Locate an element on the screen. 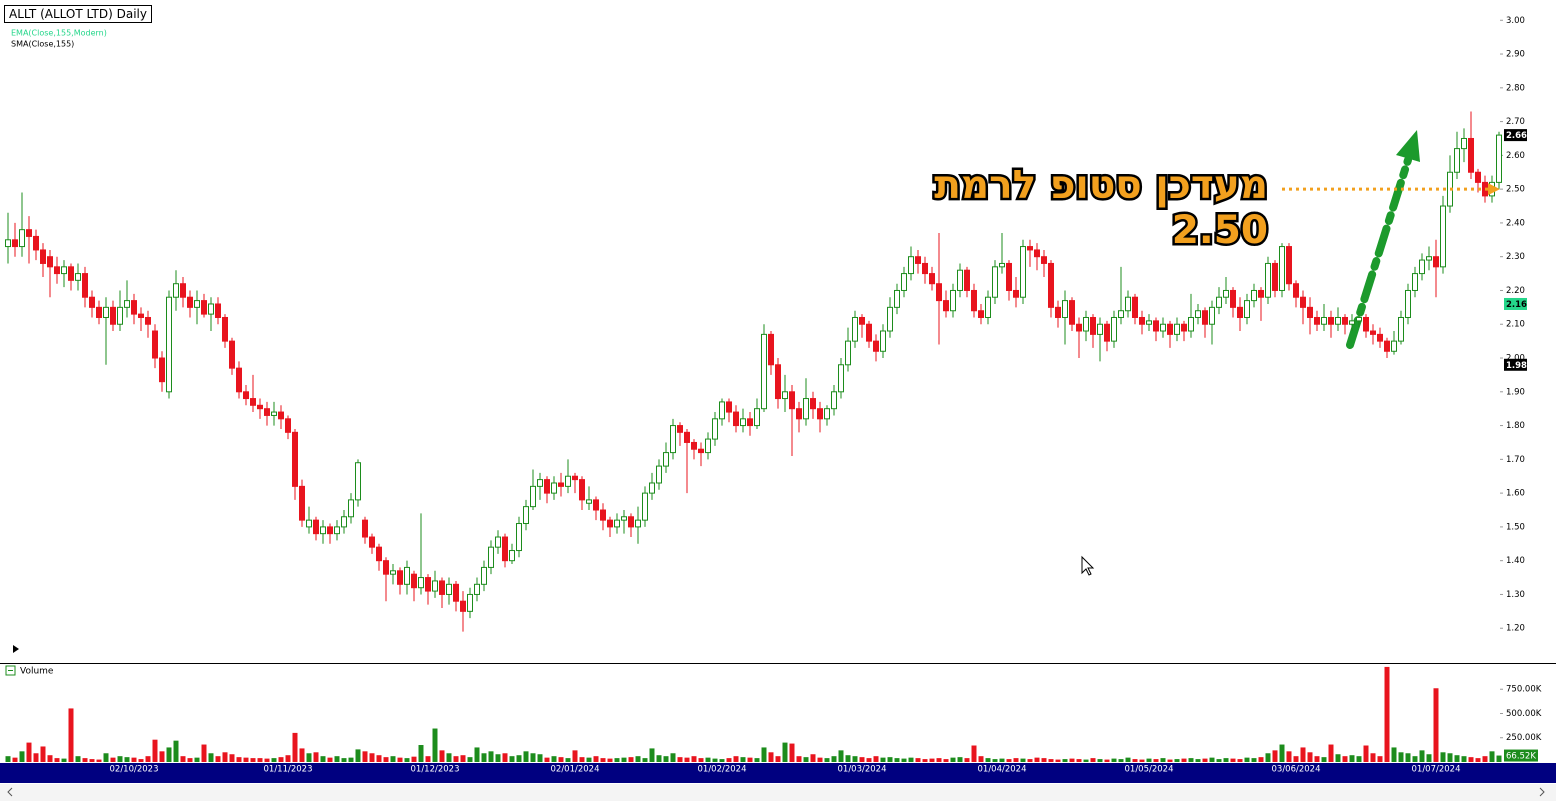 The height and width of the screenshot is (801, 1556). scroll-right is located at coordinates (1542, 792).